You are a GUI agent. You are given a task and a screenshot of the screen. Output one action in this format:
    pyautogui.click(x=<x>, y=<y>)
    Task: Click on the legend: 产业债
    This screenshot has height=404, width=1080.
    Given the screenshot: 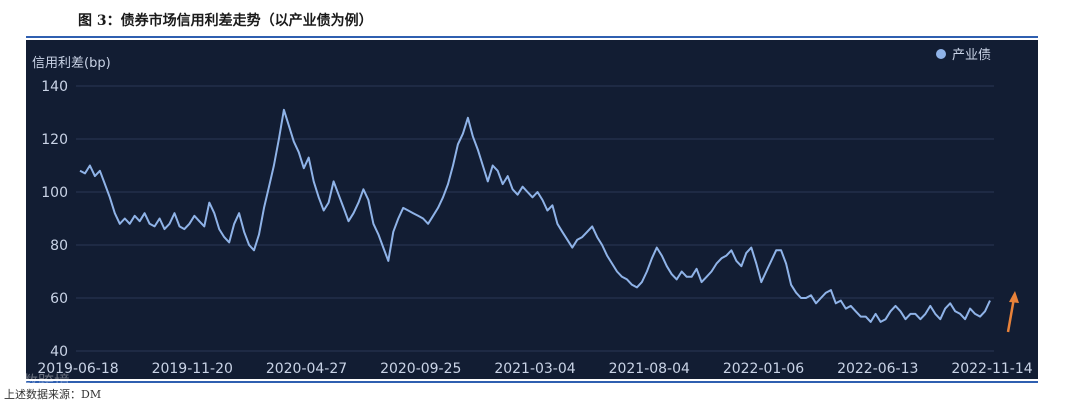 What is the action you would take?
    pyautogui.click(x=963, y=55)
    